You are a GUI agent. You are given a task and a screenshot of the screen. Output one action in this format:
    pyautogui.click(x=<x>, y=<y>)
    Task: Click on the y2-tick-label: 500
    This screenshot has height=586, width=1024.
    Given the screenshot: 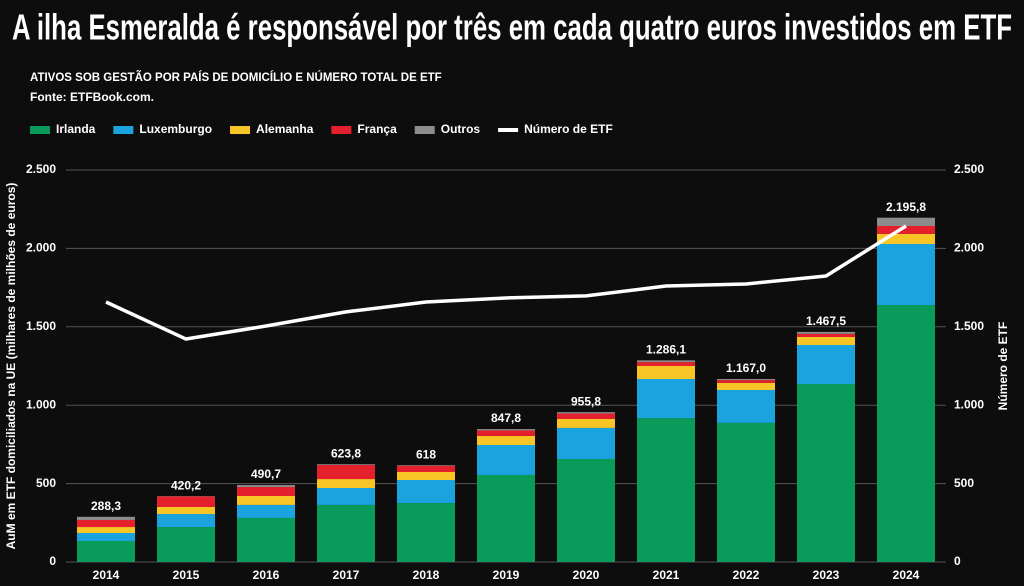 What is the action you would take?
    pyautogui.click(x=964, y=483)
    